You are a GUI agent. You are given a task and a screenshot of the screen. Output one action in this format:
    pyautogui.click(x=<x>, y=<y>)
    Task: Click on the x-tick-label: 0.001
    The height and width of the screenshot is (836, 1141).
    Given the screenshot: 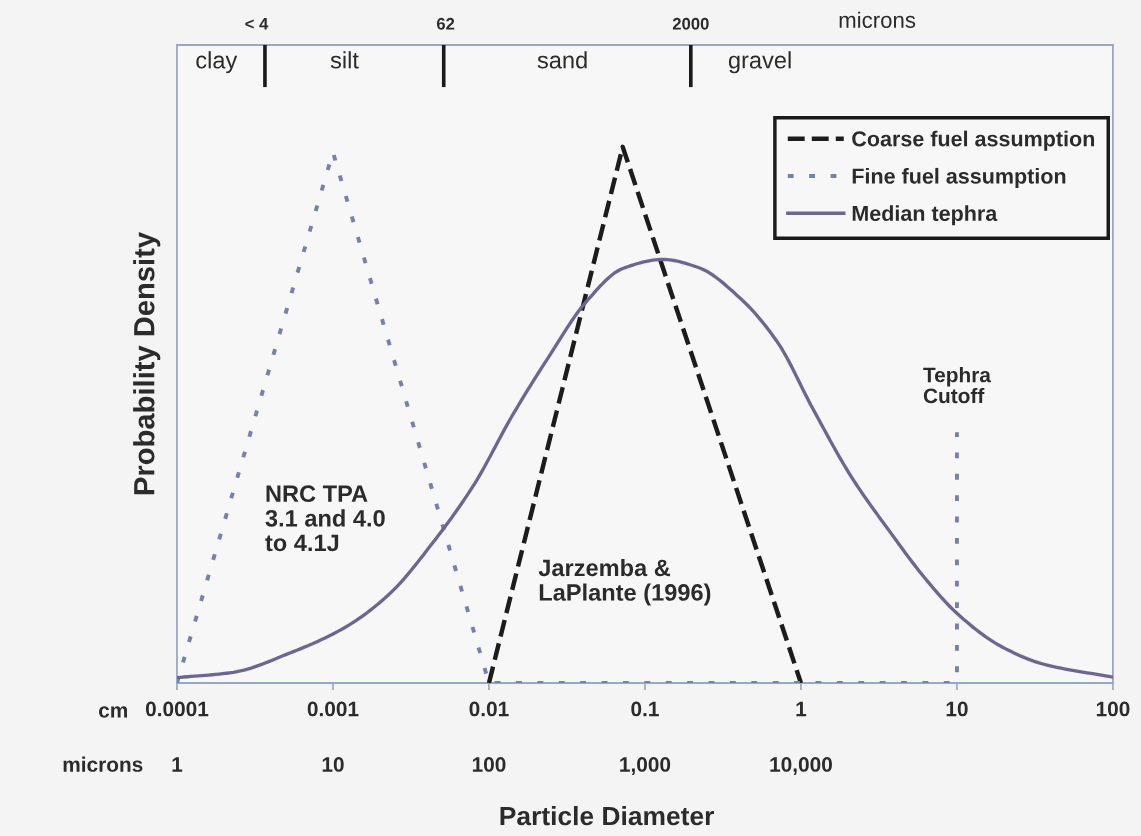 What is the action you would take?
    pyautogui.click(x=333, y=709)
    